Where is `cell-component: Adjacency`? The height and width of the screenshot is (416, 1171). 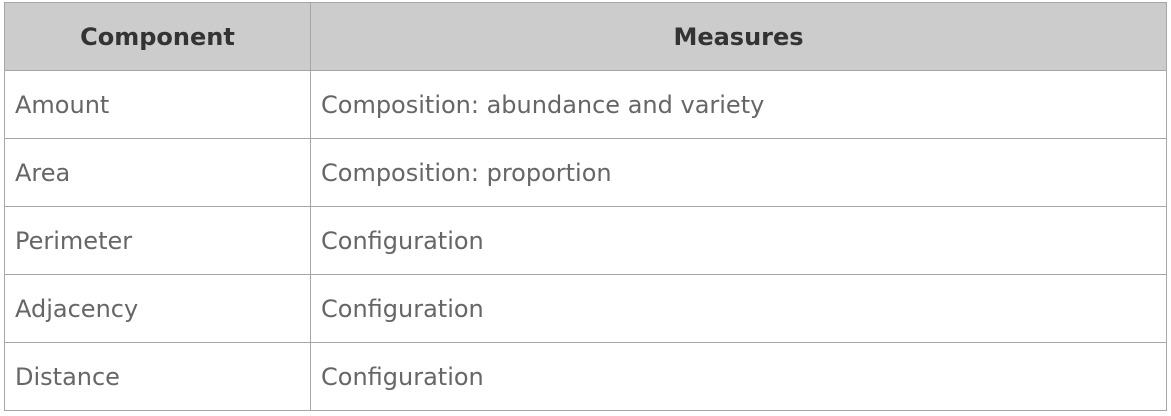 cell-component: Adjacency is located at coordinates (157, 308).